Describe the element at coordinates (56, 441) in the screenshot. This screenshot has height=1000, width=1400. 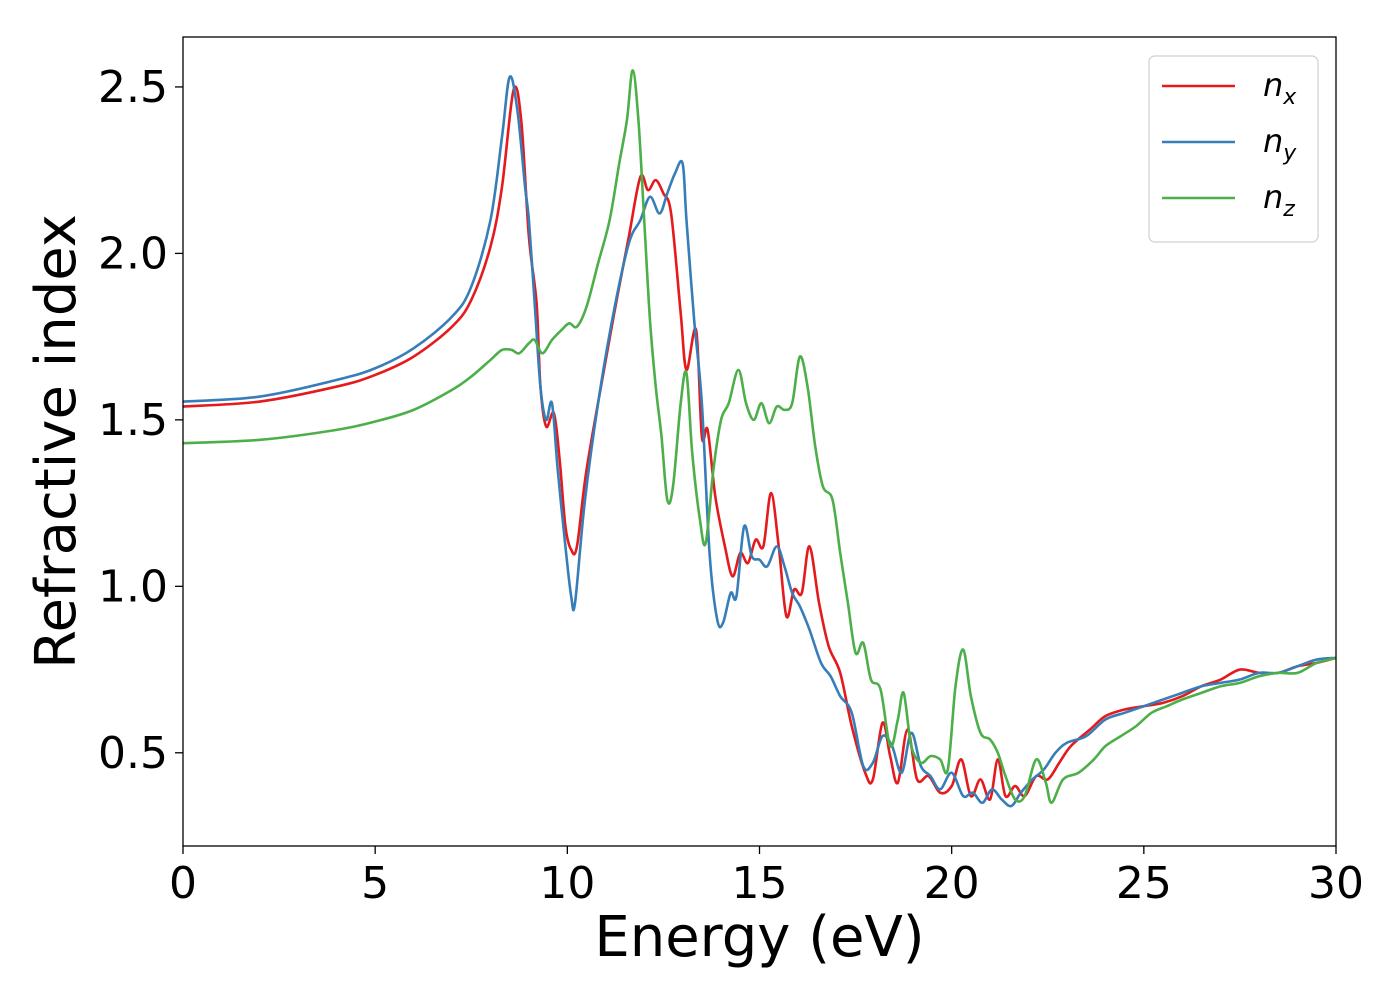
I see `y-axis-title: Refractive index` at that location.